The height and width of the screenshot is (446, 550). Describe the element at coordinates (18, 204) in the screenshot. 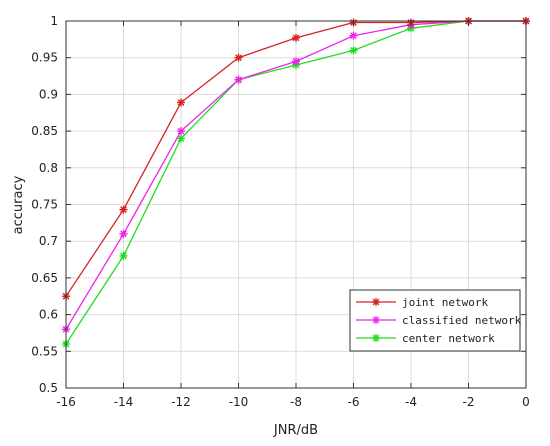

I see `y-axis-label: accuracy` at that location.